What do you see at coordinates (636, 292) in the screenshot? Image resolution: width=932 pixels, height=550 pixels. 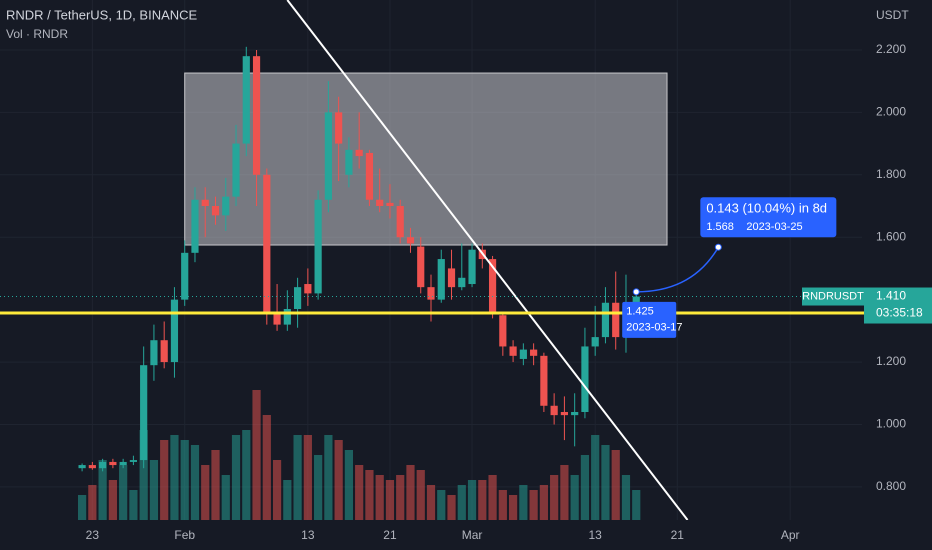 I see `measure-start` at bounding box center [636, 292].